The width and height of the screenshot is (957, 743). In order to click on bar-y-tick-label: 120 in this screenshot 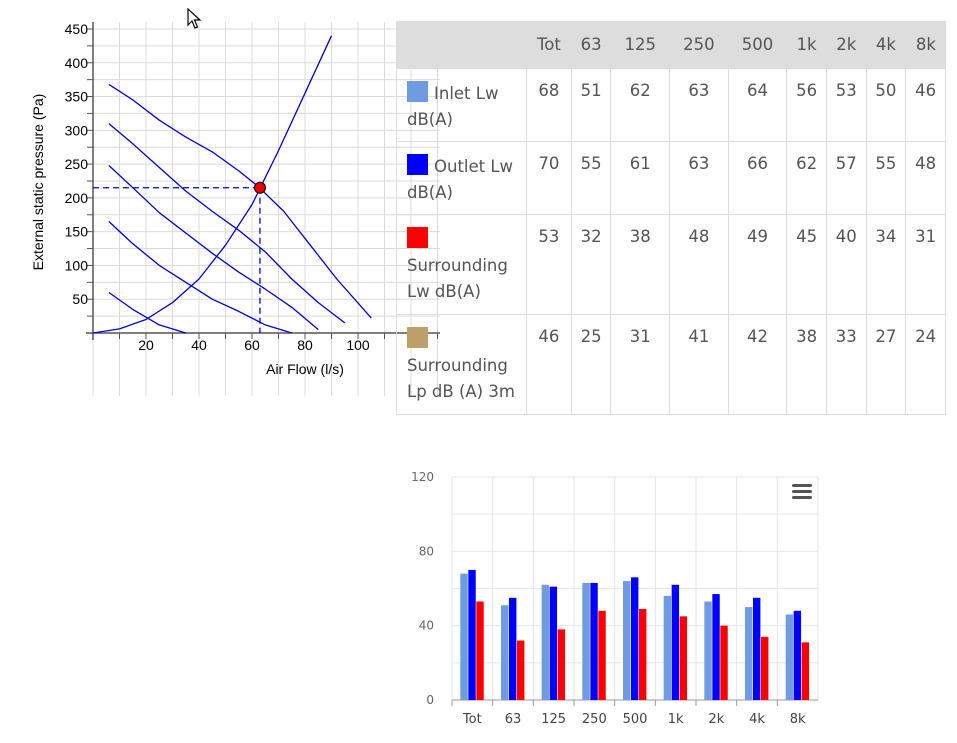, I will do `click(422, 477)`.